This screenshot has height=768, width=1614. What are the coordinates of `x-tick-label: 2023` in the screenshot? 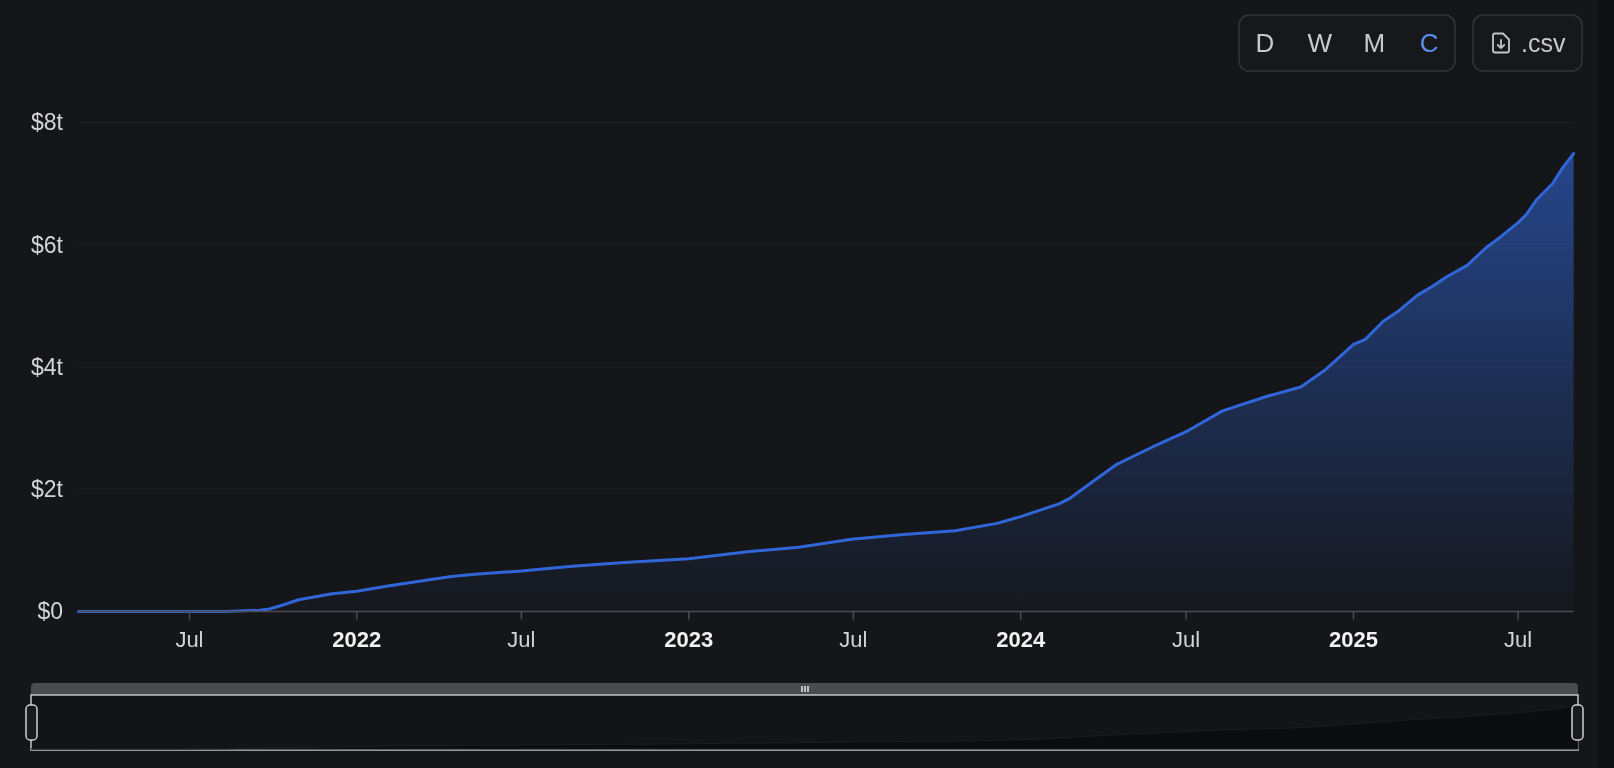 It's located at (689, 639).